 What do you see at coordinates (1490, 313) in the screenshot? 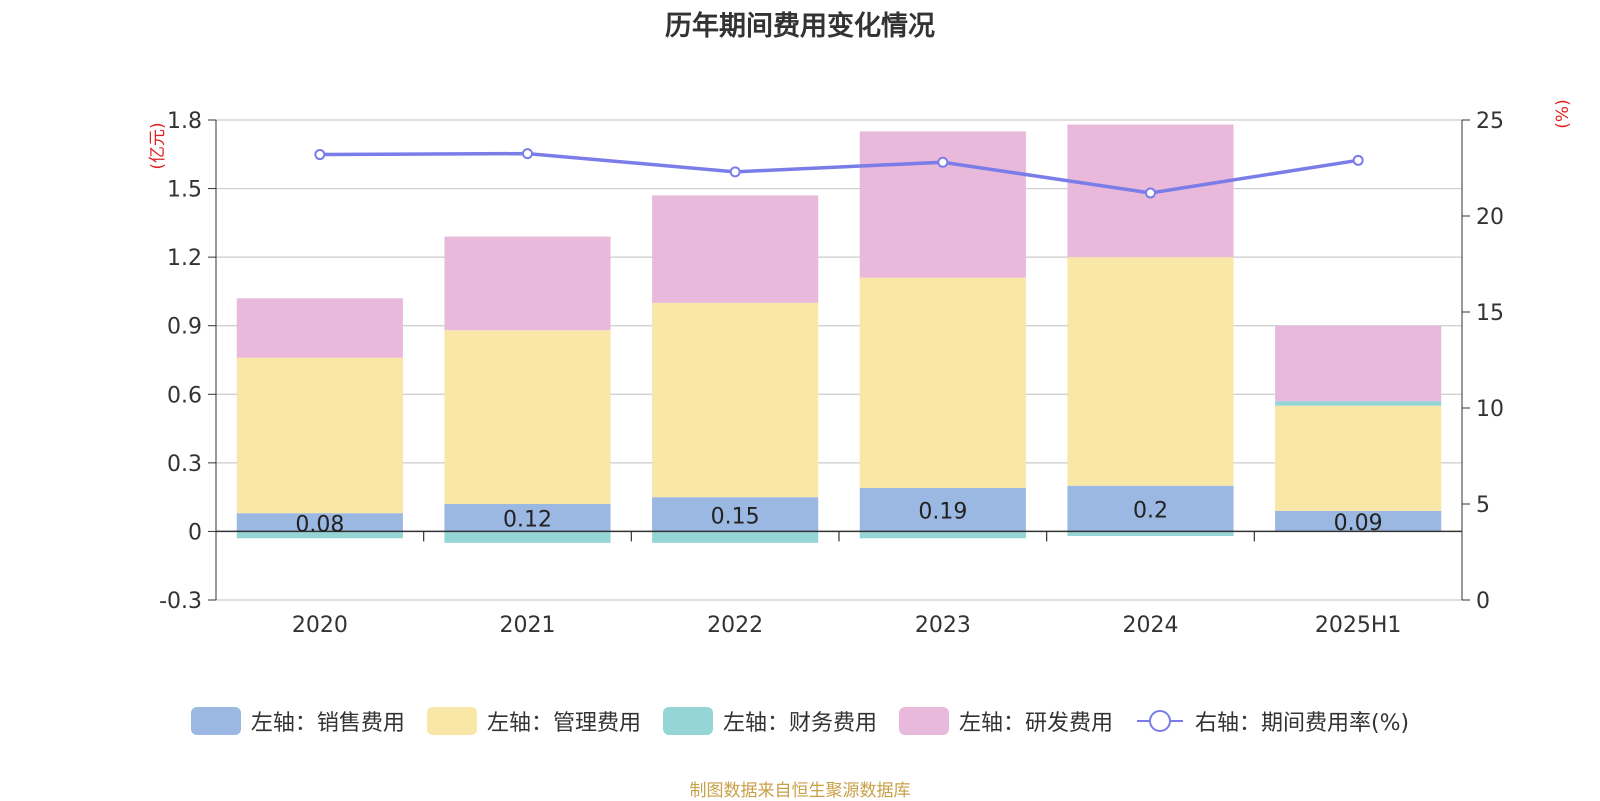
I see `right-tick-label: 15` at bounding box center [1490, 313].